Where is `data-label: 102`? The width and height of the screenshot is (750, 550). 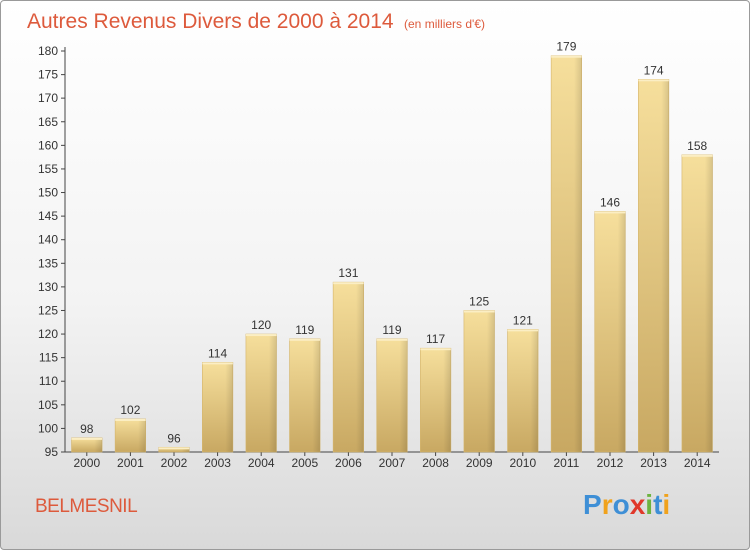 data-label: 102 is located at coordinates (130, 410).